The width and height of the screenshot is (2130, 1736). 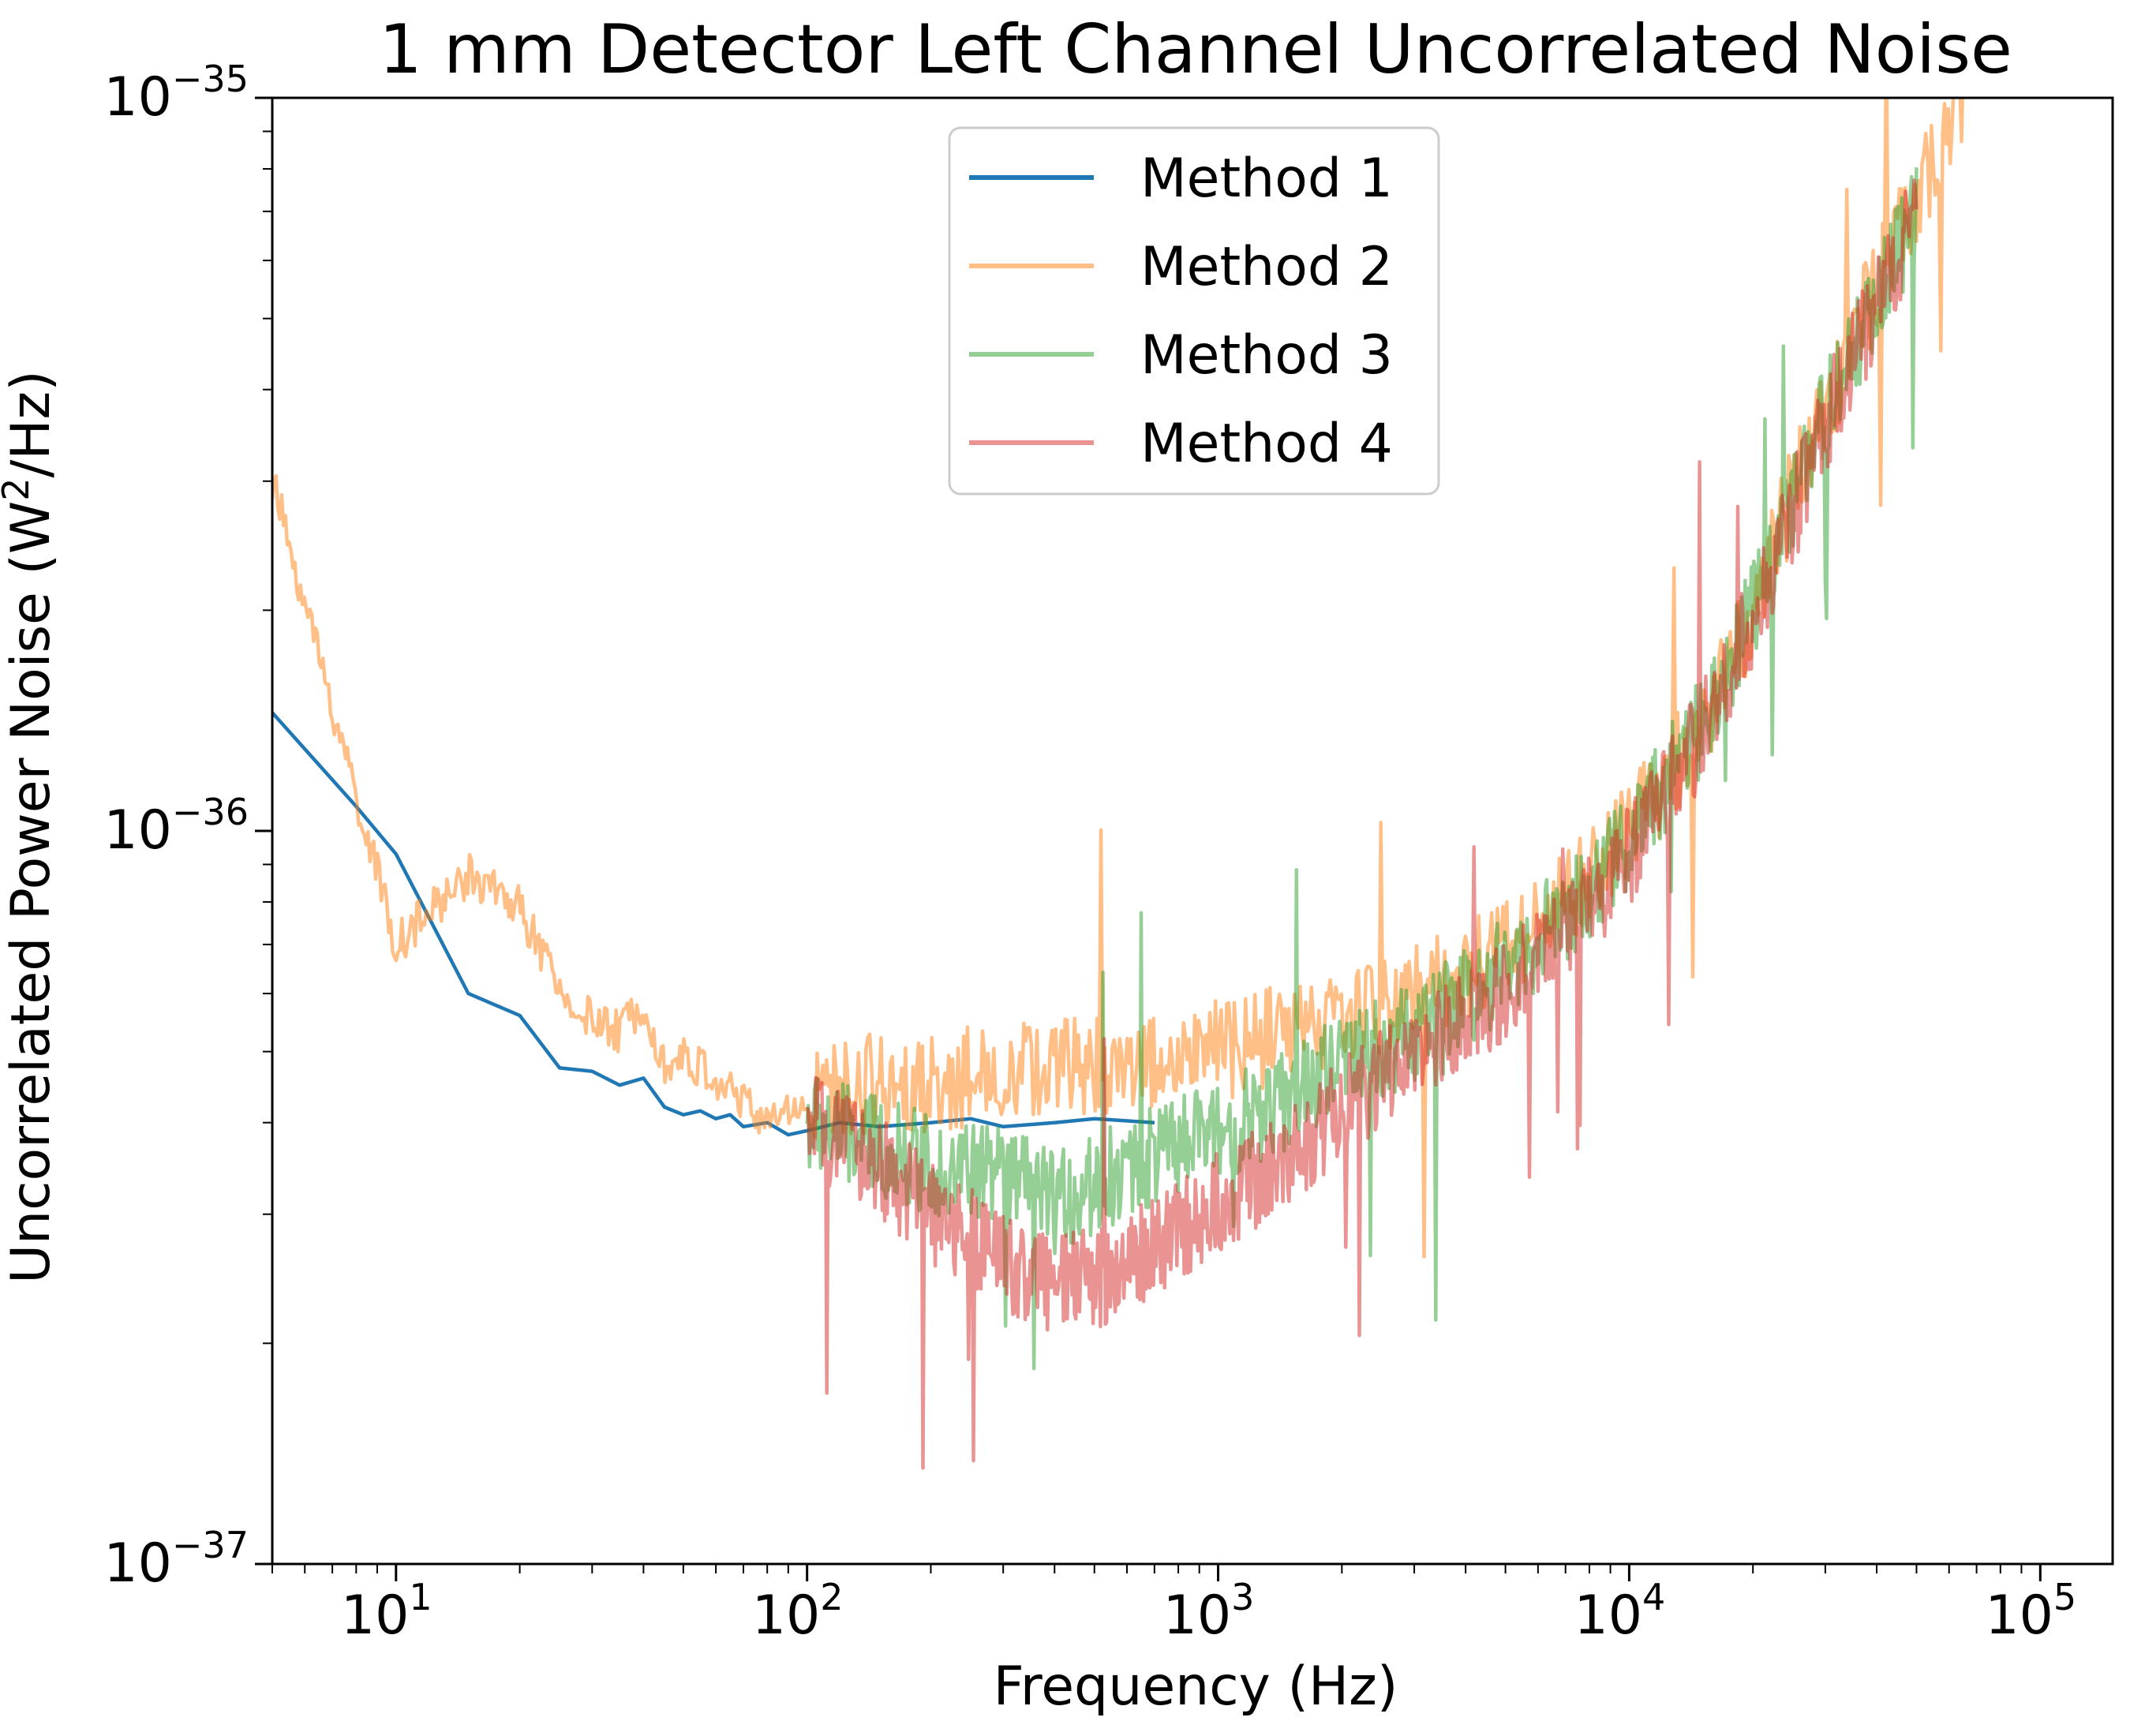 What do you see at coordinates (1147, 1568) in the screenshot?
I see `x-minor-ticks` at bounding box center [1147, 1568].